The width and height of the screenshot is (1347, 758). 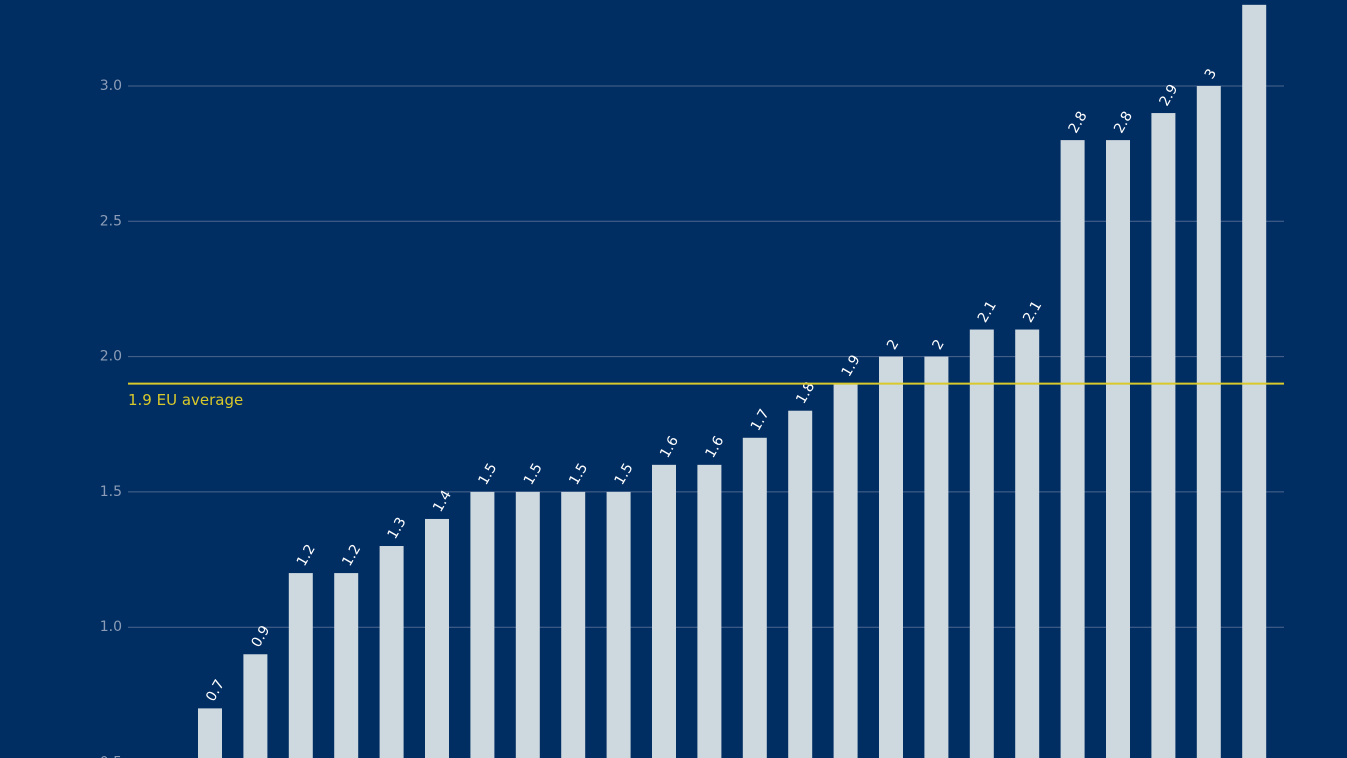 What do you see at coordinates (111, 492) in the screenshot?
I see `y-tick-label: 1.5` at bounding box center [111, 492].